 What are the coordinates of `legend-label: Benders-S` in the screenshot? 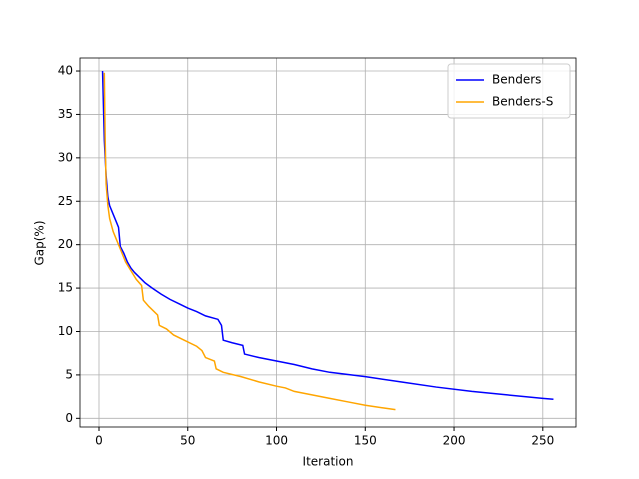 It's located at (522, 102).